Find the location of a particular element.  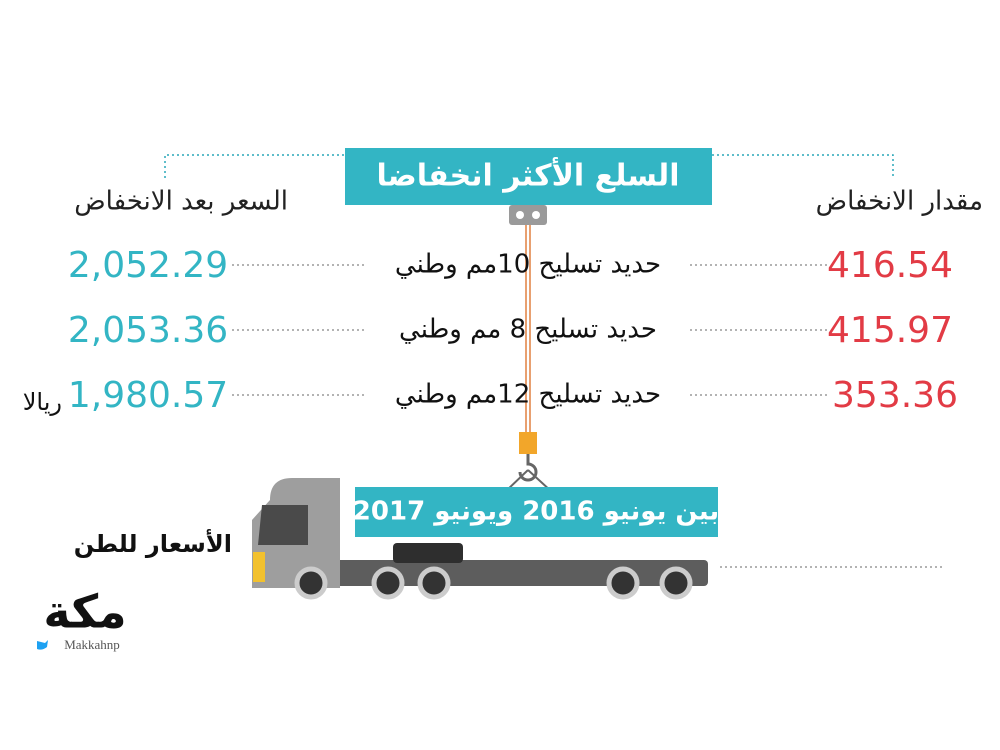

trailer is located at coordinates (494, 573).